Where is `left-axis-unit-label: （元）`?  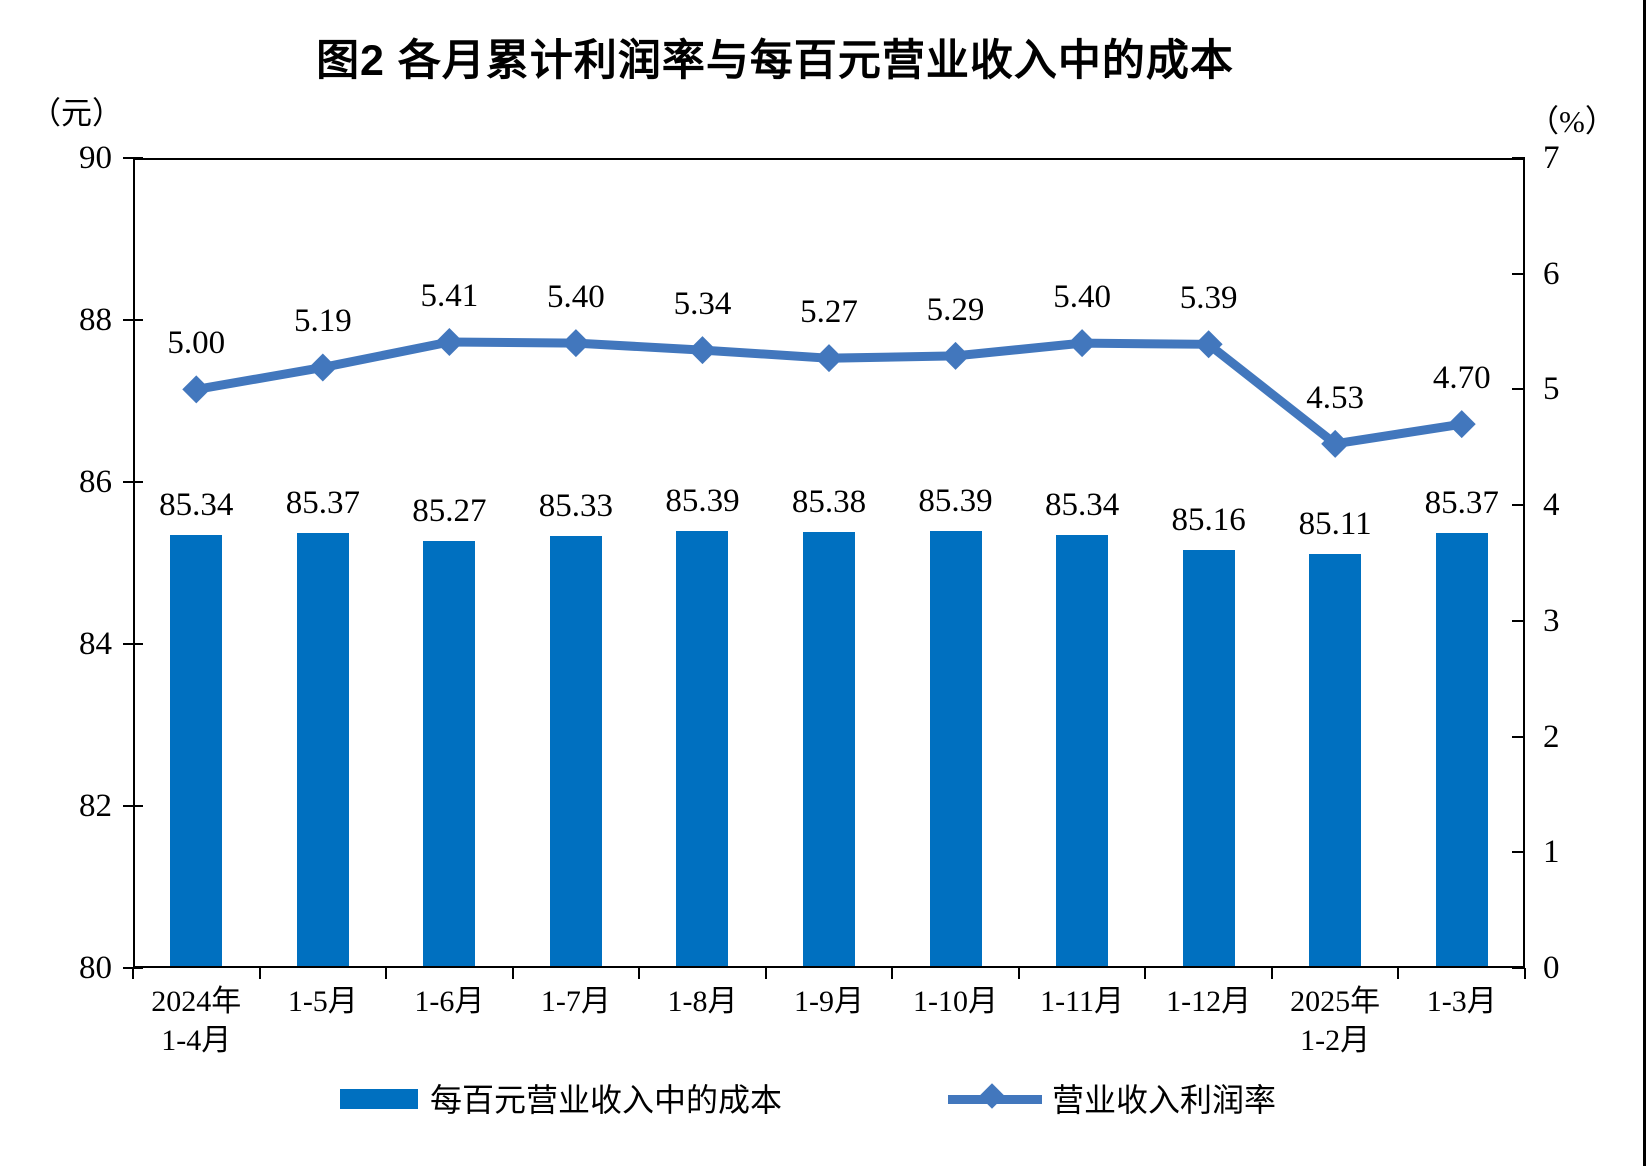 left-axis-unit-label: （元） is located at coordinates (76, 113).